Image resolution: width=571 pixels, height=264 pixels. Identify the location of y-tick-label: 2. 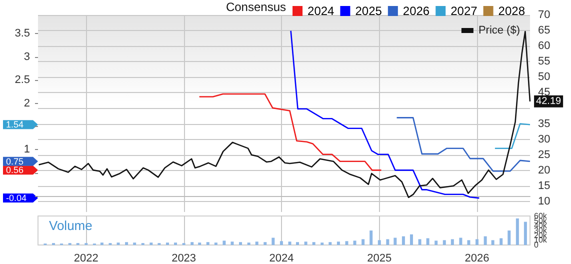
(27, 103).